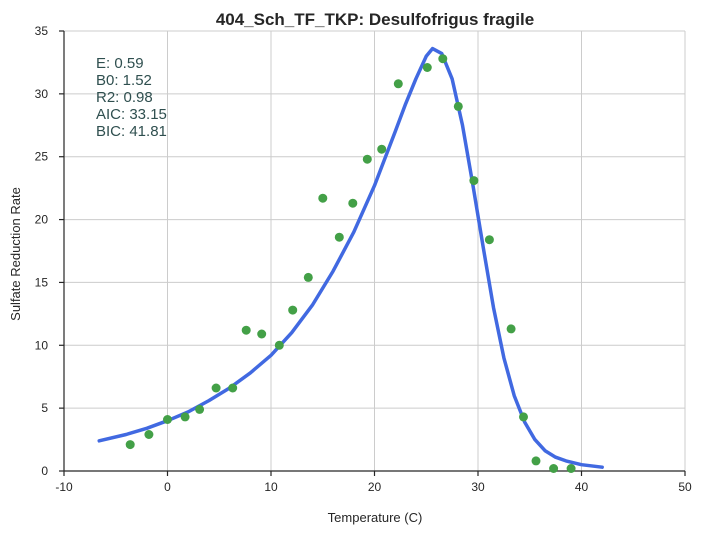  I want to click on x-tick-label: 50, so click(685, 487).